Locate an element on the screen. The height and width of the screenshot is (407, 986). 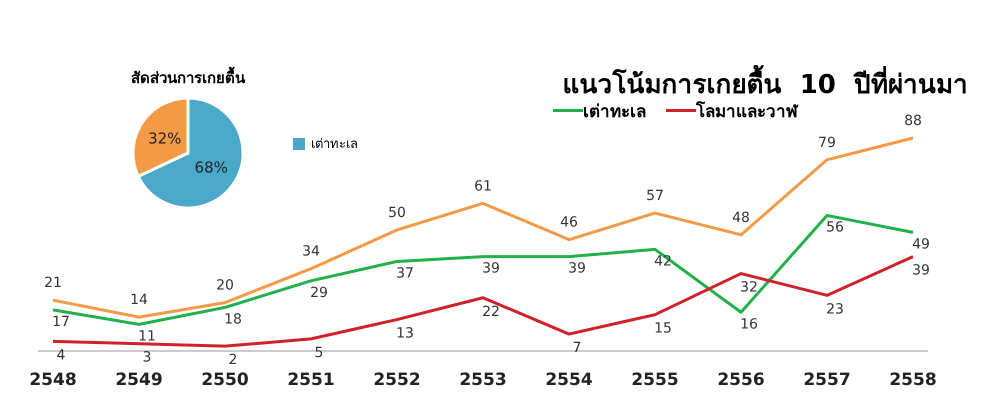
x-tick-label: 2551 is located at coordinates (311, 380).